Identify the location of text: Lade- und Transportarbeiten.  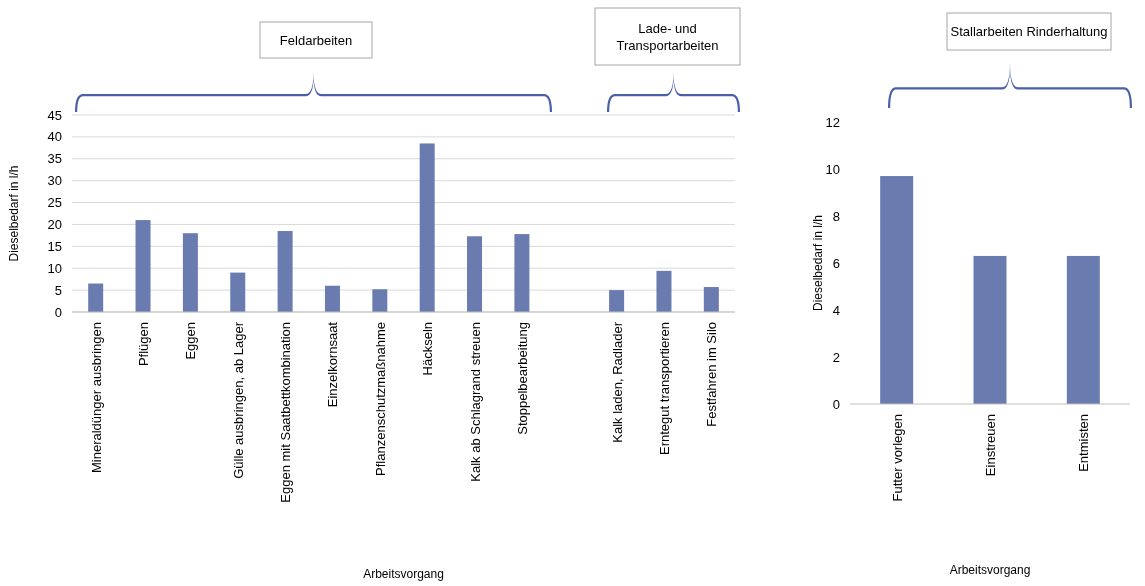
(667, 37).